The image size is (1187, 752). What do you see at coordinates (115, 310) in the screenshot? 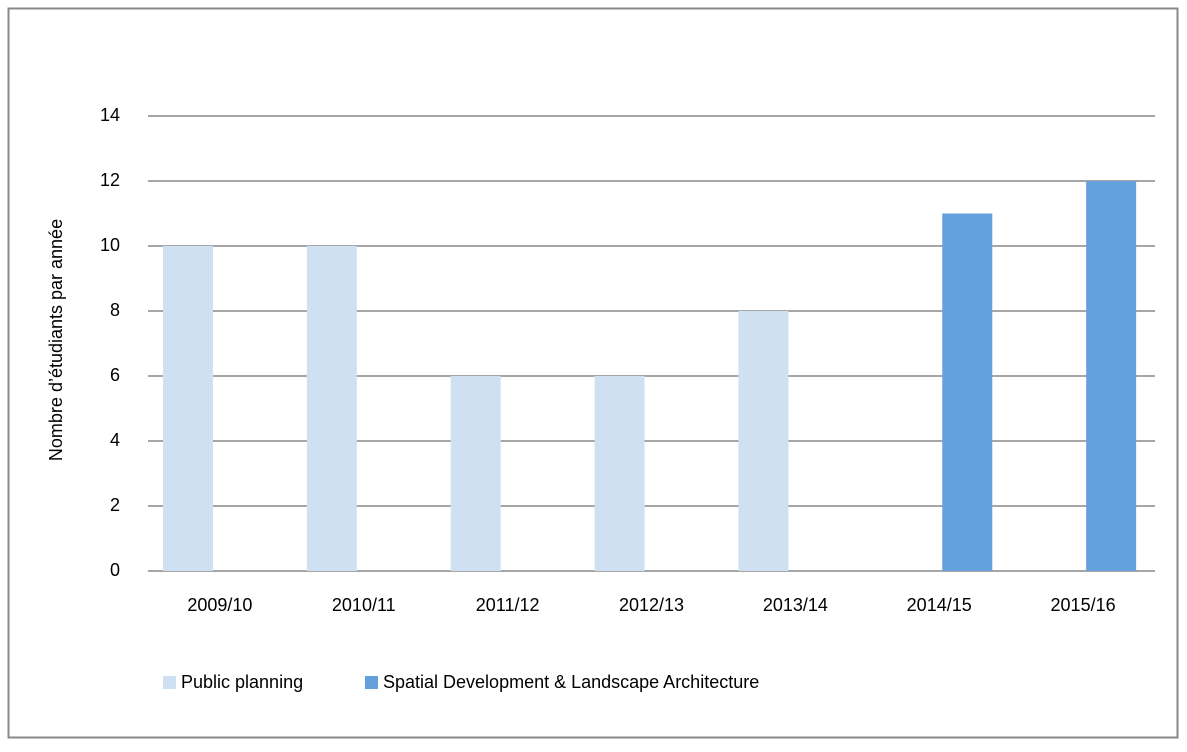
I see `y-tick-label: 8` at bounding box center [115, 310].